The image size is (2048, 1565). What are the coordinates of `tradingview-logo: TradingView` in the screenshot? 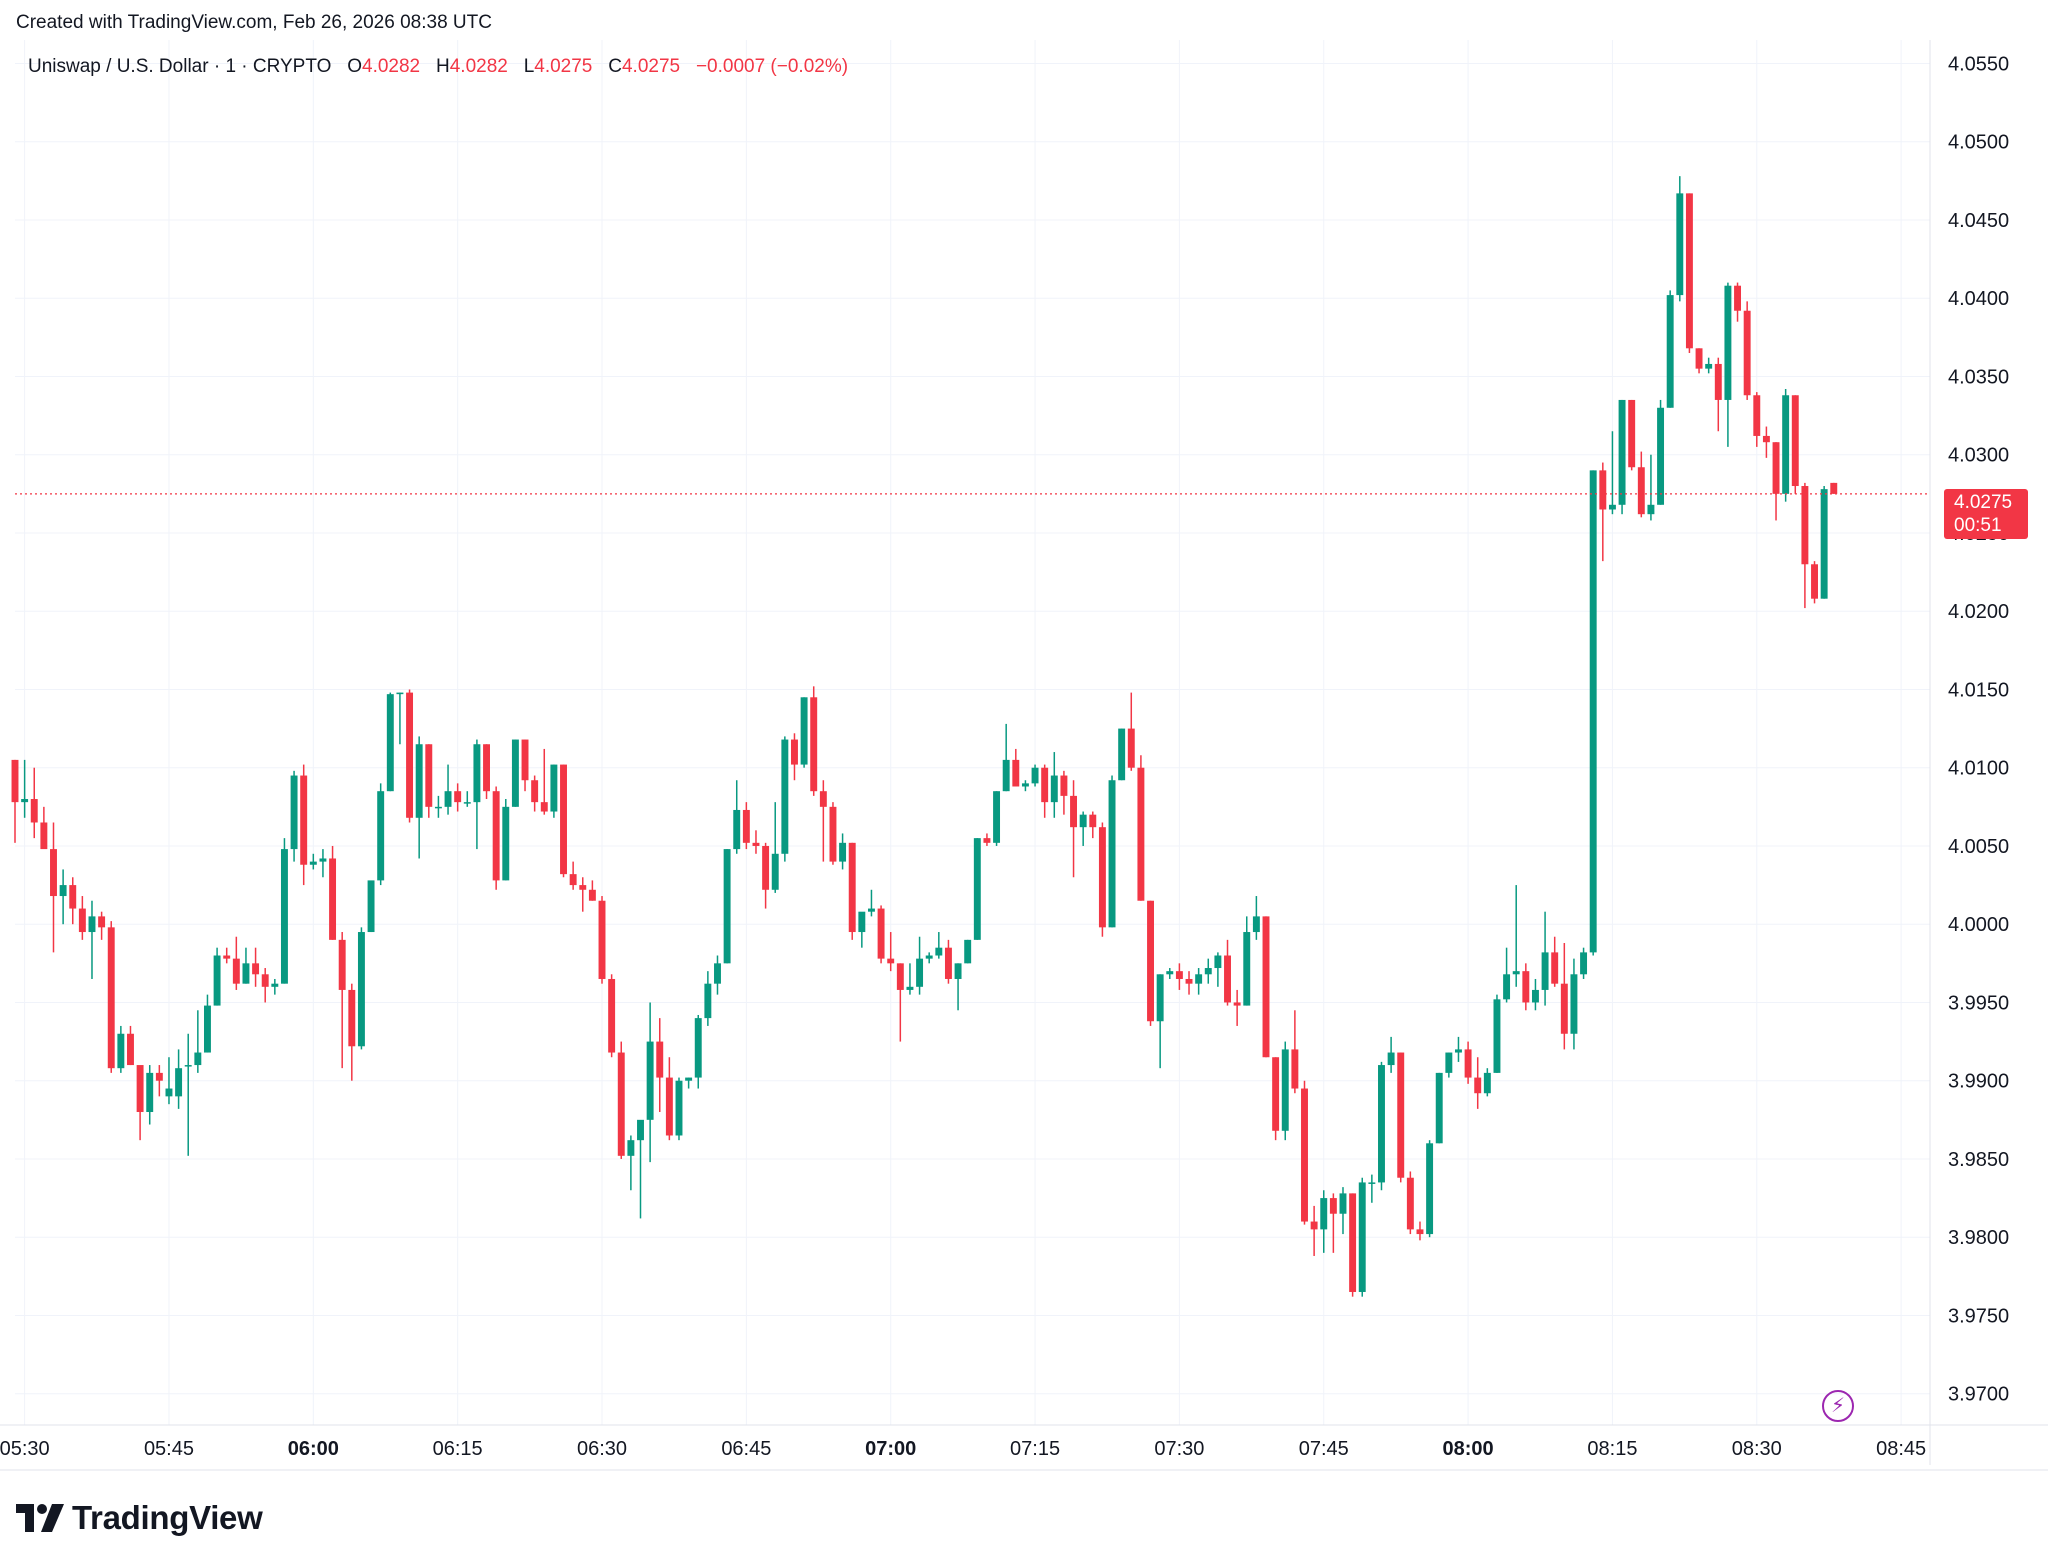 It's located at (139, 1517).